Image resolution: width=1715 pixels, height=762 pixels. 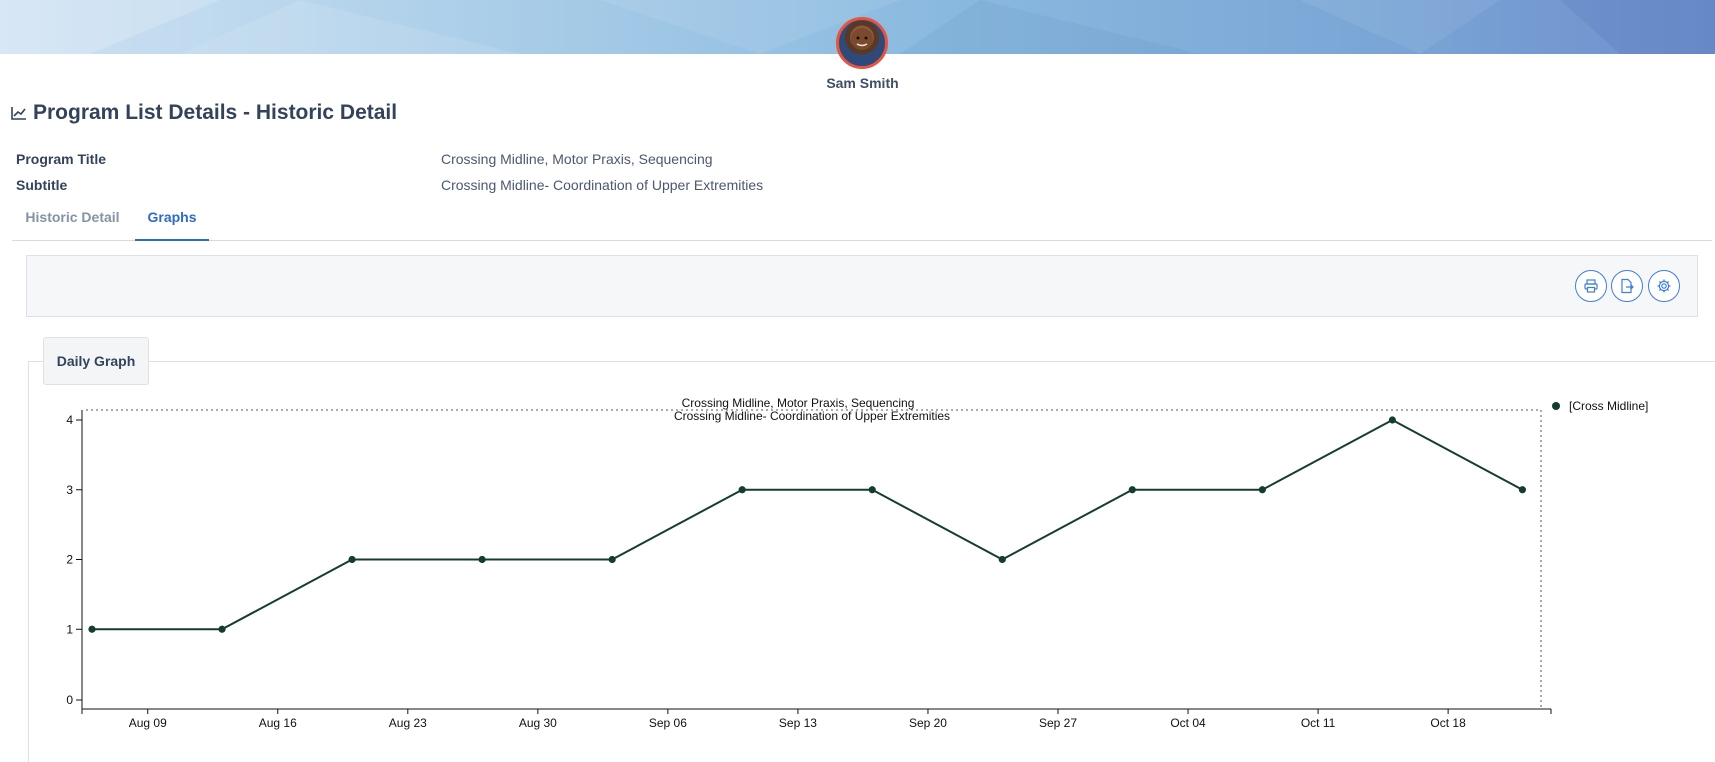 What do you see at coordinates (1188, 723) in the screenshot?
I see `x-tick-label: Oct 04` at bounding box center [1188, 723].